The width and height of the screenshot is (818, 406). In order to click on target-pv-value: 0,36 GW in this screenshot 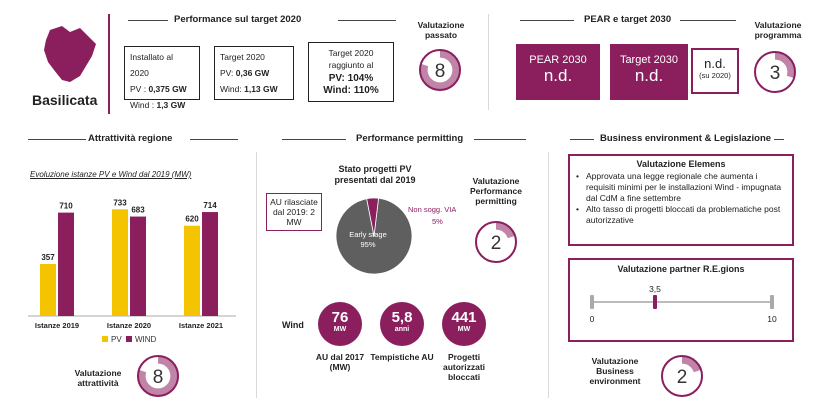, I will do `click(252, 73)`.